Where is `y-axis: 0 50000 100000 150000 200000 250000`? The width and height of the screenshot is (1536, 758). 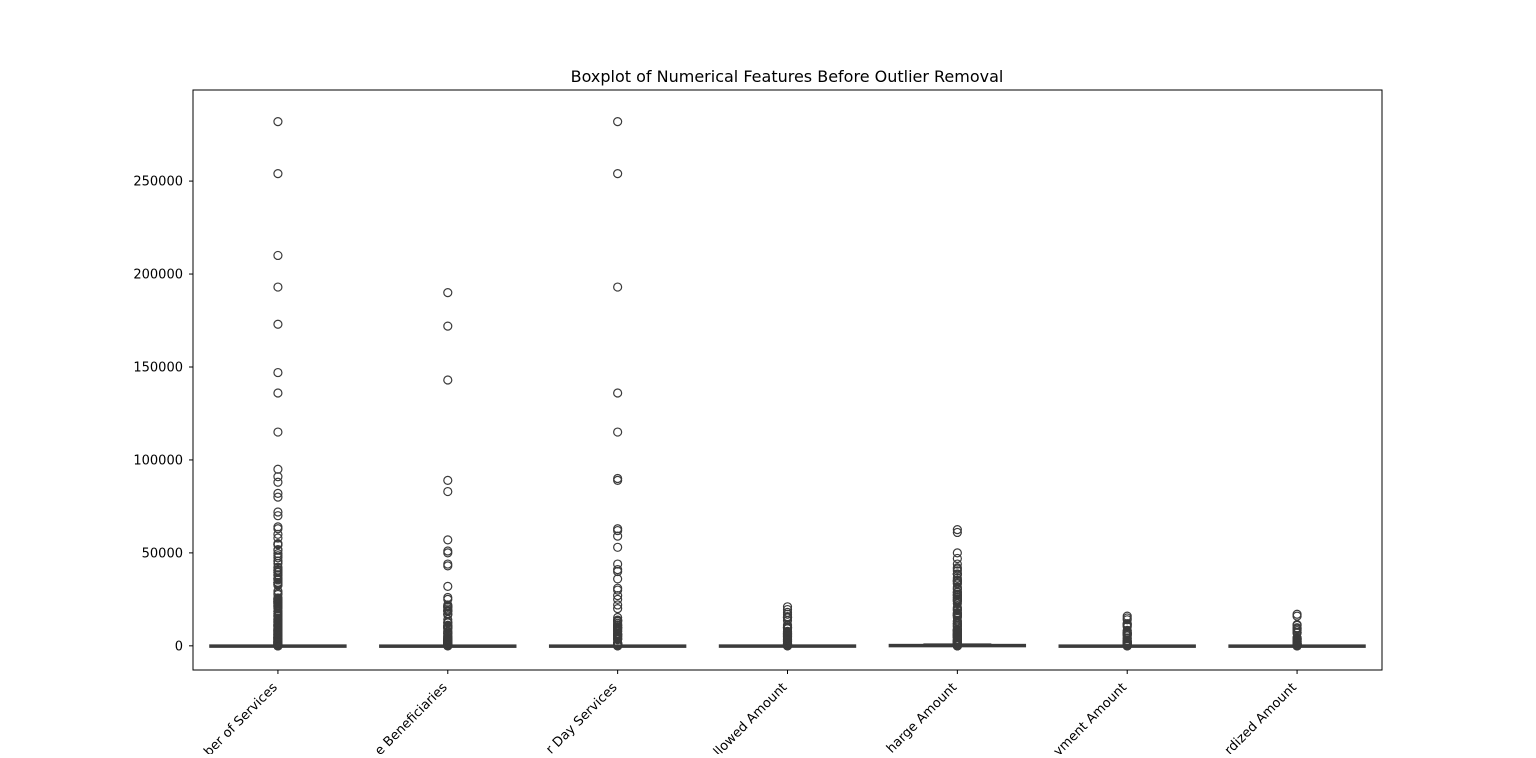 y-axis: 0 50000 100000 150000 200000 250000 is located at coordinates (163, 414).